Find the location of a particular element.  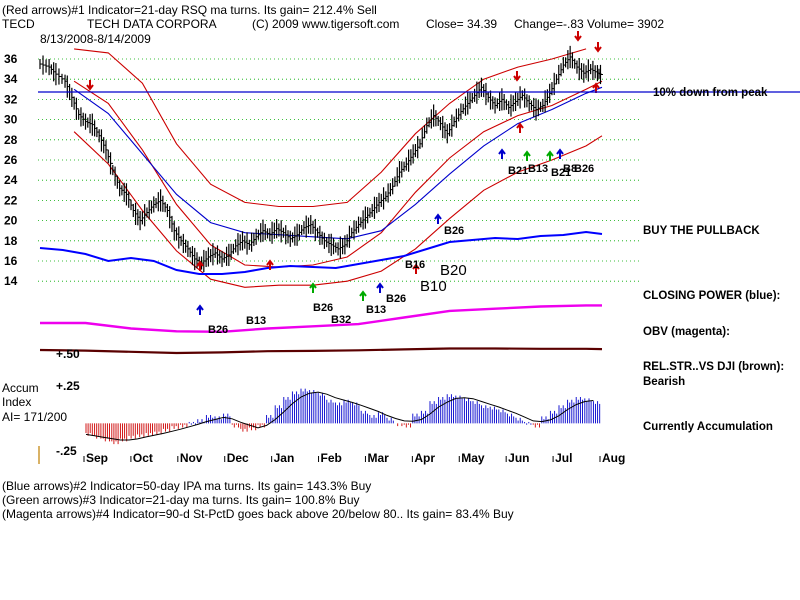

rel-strength-line is located at coordinates (321, 351).